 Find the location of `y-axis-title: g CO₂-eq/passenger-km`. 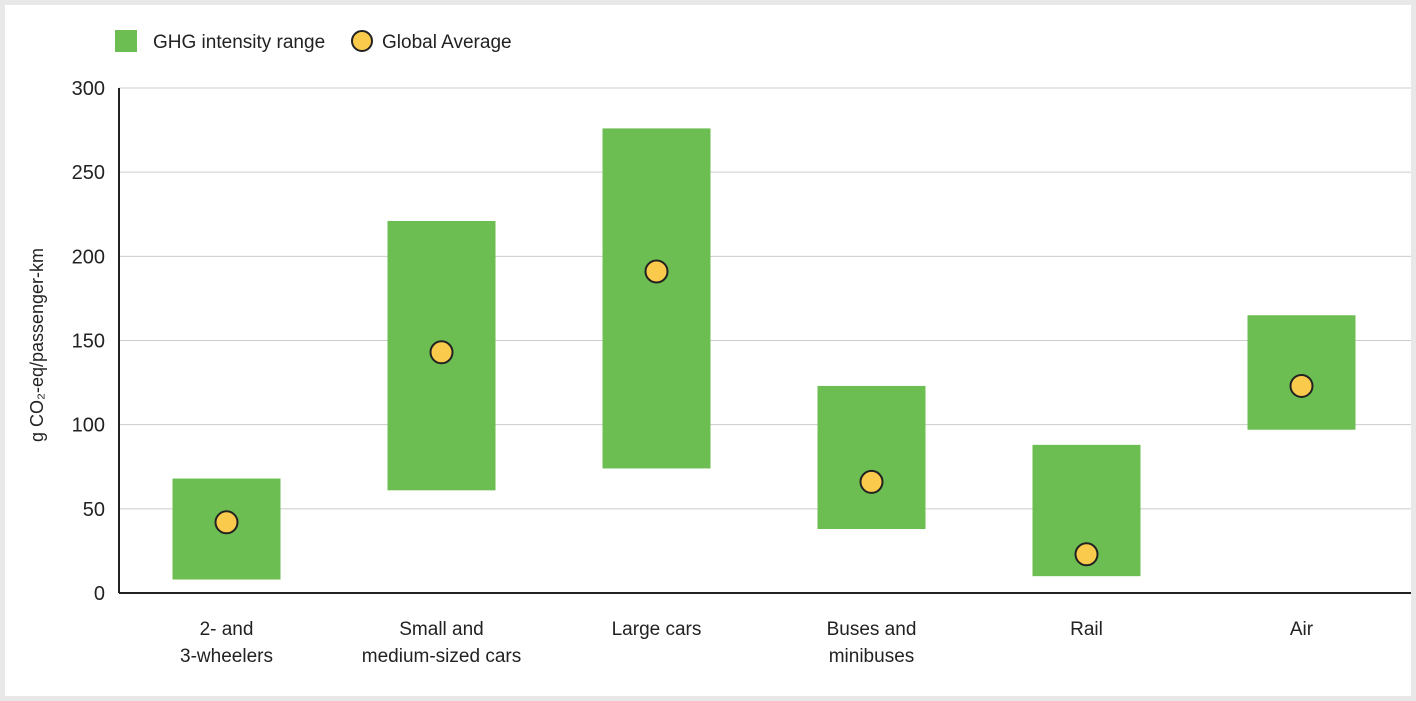

y-axis-title: g CO₂-eq/passenger-km is located at coordinates (37, 345).